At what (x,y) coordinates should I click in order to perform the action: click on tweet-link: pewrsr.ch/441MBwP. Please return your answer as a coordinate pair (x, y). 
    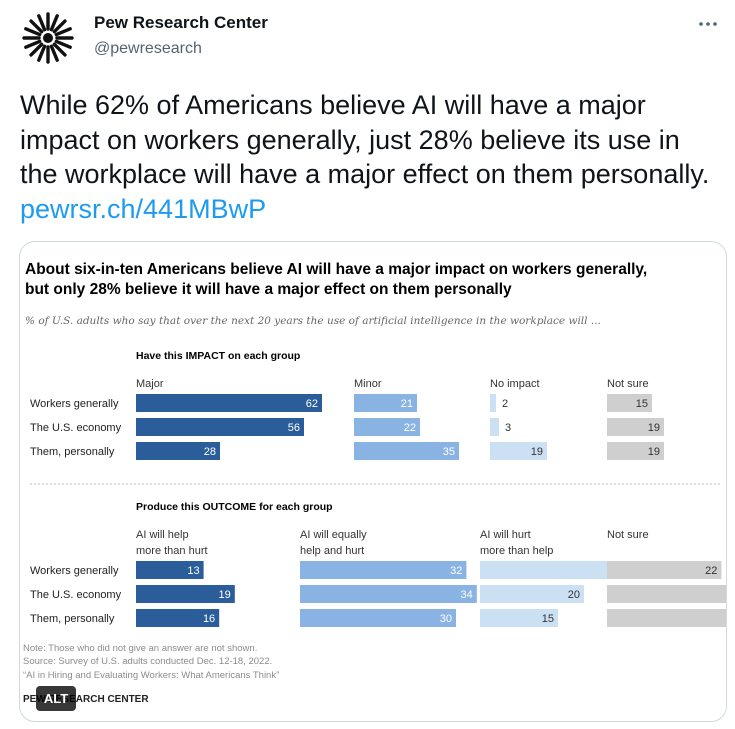
    Looking at the image, I should click on (143, 208).